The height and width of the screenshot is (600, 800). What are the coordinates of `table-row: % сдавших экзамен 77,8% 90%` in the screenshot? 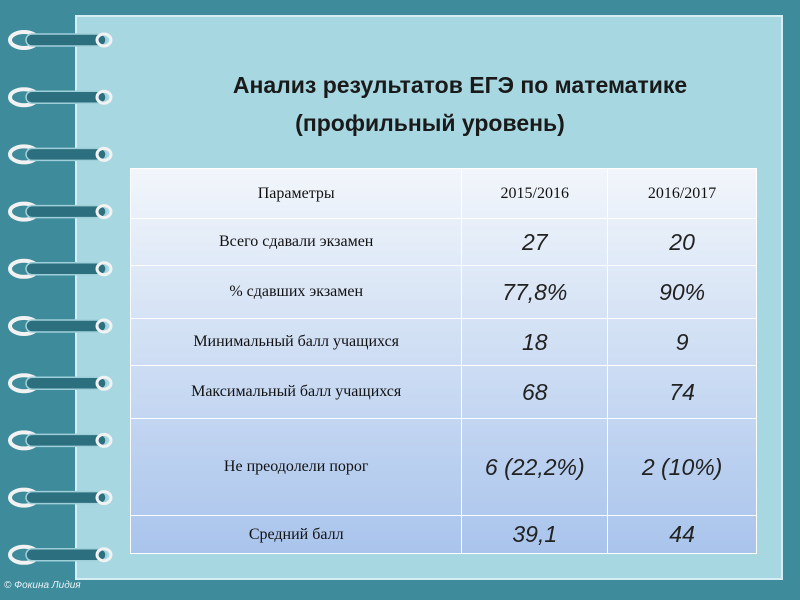 It's located at (443, 292).